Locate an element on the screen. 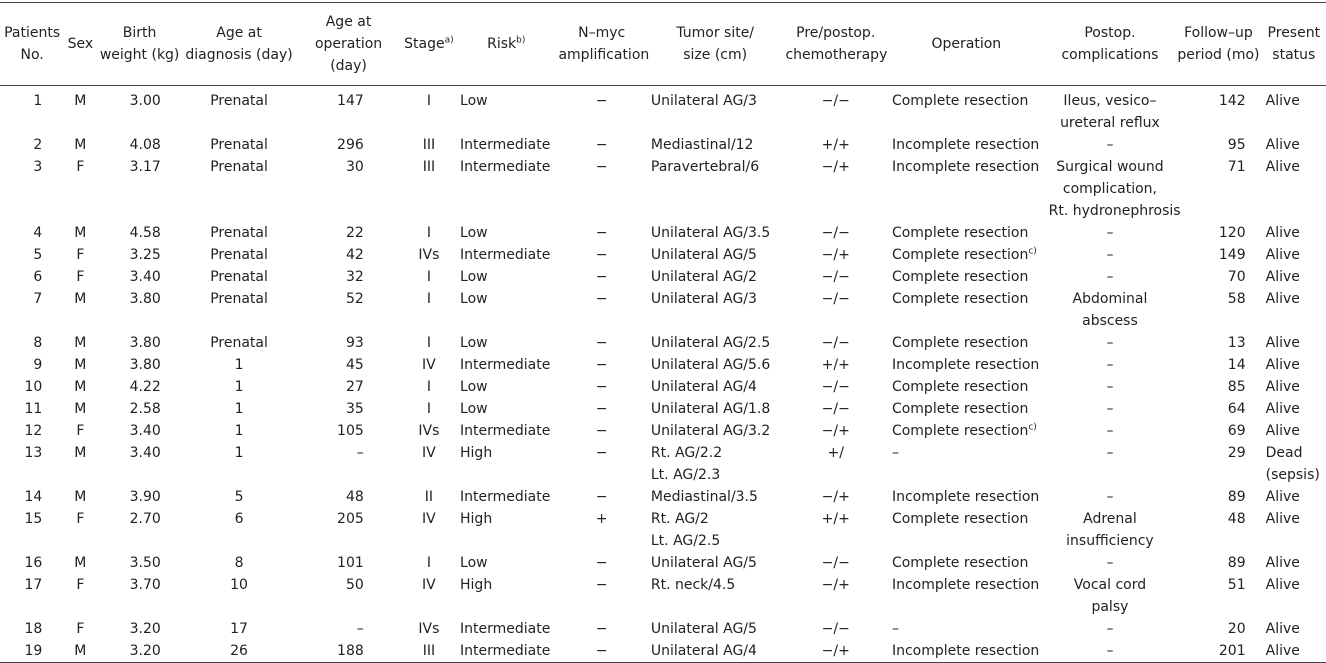 Image resolution: width=1326 pixels, height=663 pixels. cell-line: ureteral reflux is located at coordinates (1110, 123).